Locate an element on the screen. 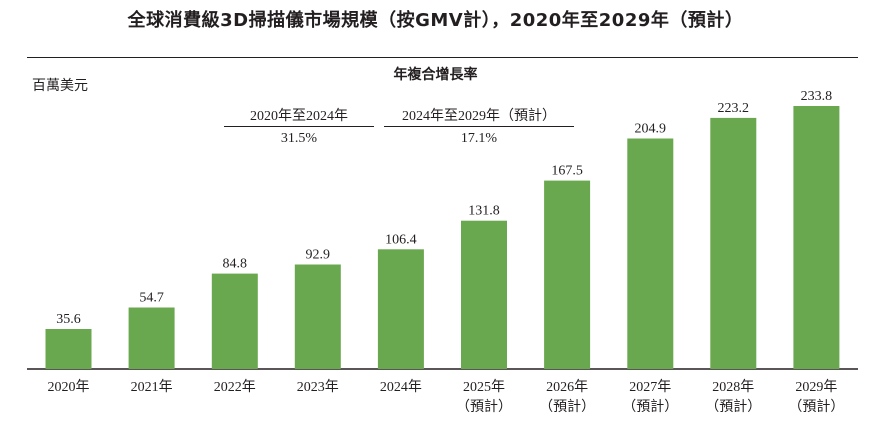 The image size is (871, 431). x-tick-label: 2024年 is located at coordinates (401, 387).